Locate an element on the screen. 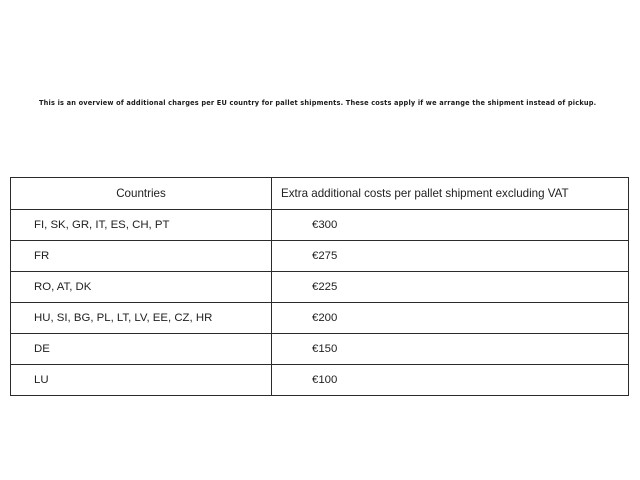 The image size is (640, 480). cell-cost: €225 is located at coordinates (450, 287).